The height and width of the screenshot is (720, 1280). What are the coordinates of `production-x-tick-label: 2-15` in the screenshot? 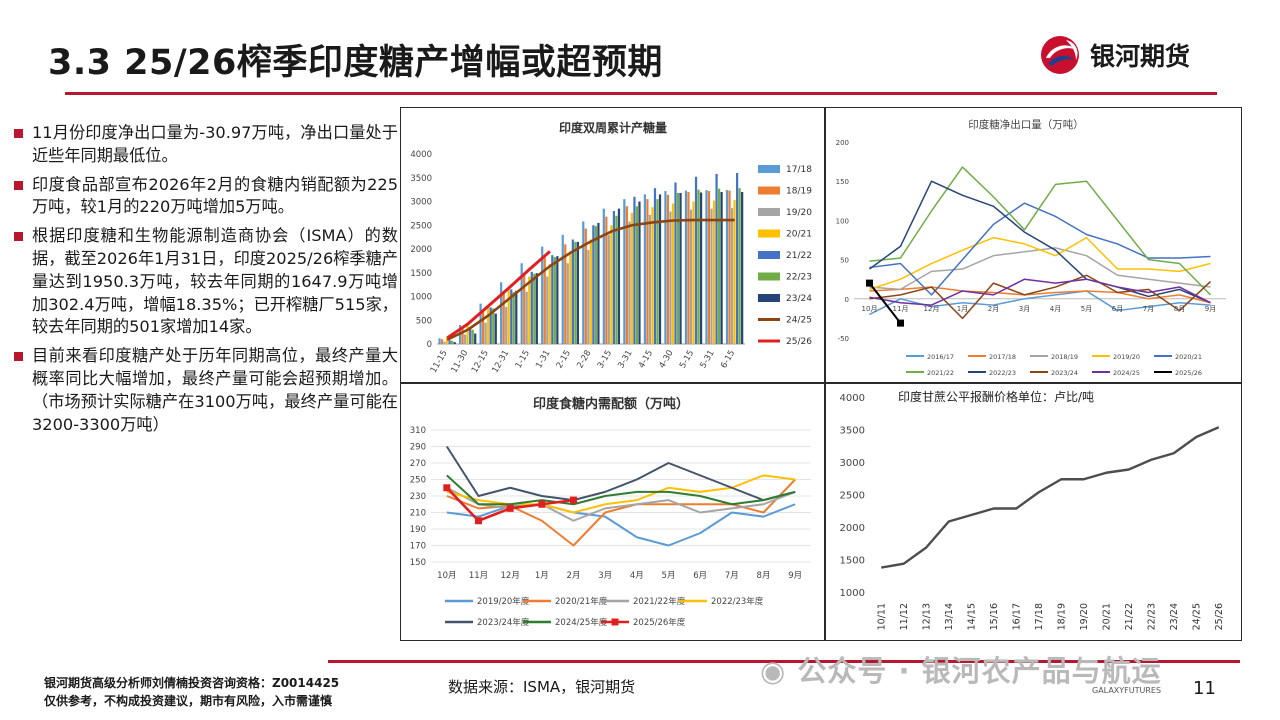 It's located at (564, 360).